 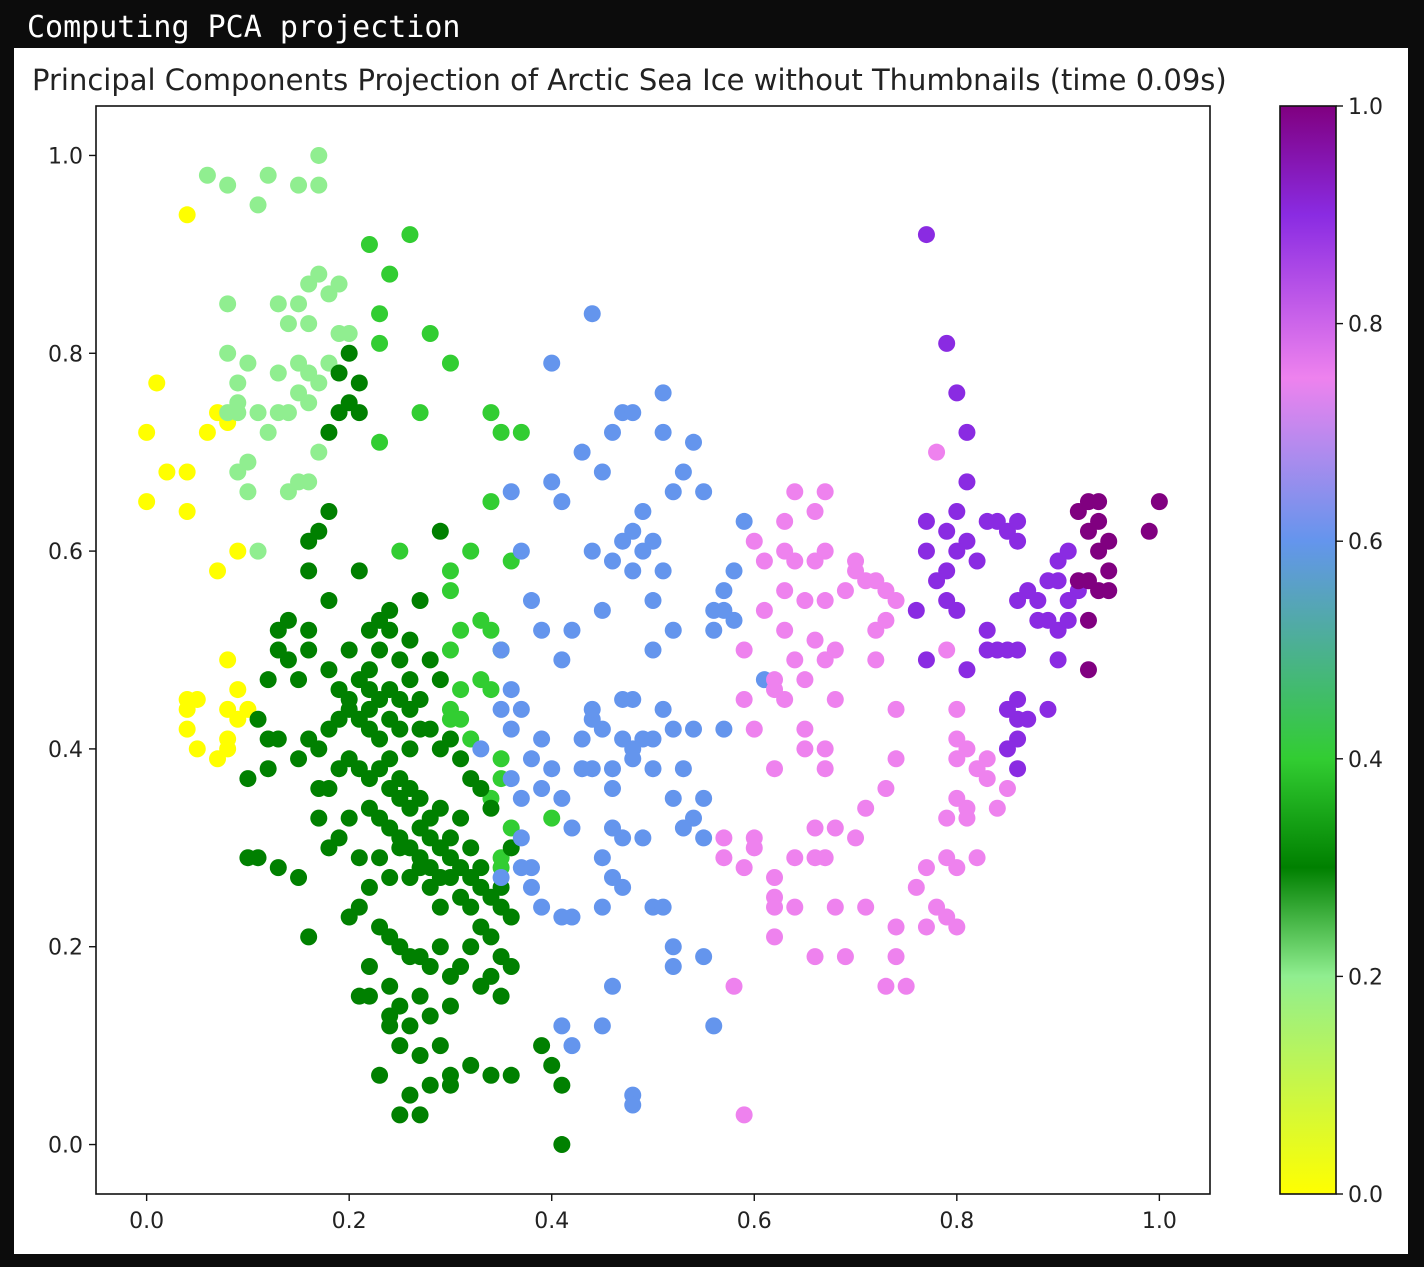 What do you see at coordinates (1365, 760) in the screenshot?
I see `colorbar-tick-label: 0.4` at bounding box center [1365, 760].